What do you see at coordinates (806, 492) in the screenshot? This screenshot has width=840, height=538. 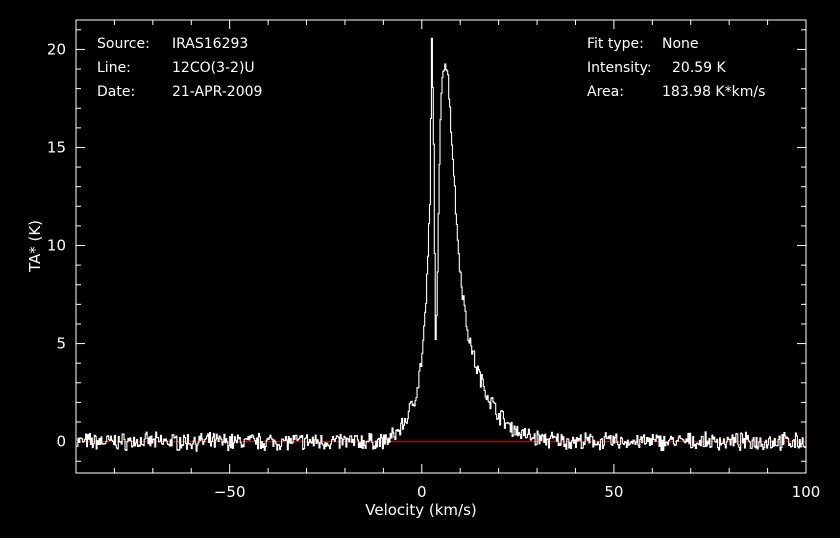 I see `x-tick-label: 100` at bounding box center [806, 492].